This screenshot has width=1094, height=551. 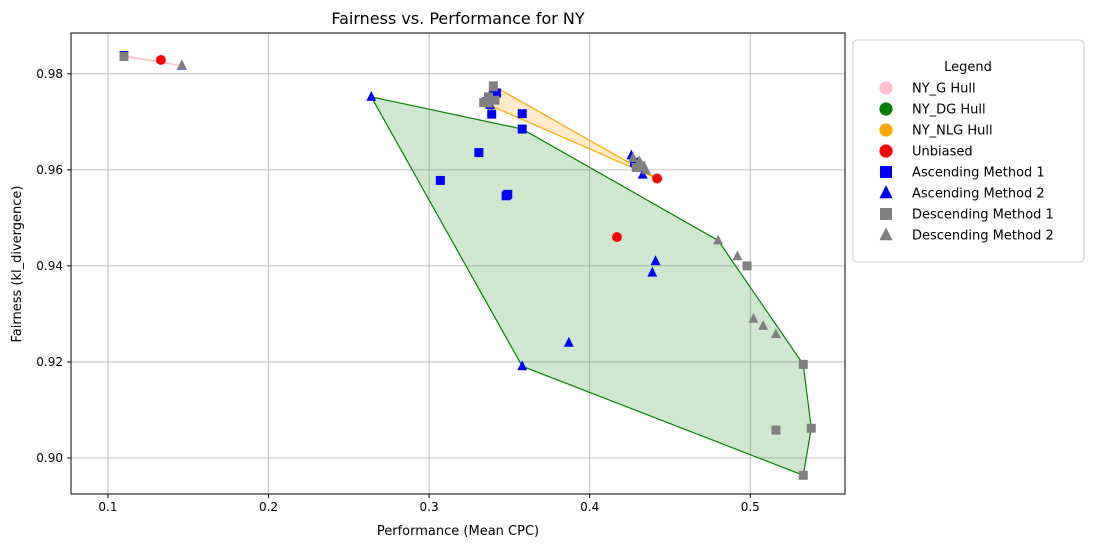 I want to click on legend-label-ny-g-hull: NY_G Hull, so click(x=944, y=89).